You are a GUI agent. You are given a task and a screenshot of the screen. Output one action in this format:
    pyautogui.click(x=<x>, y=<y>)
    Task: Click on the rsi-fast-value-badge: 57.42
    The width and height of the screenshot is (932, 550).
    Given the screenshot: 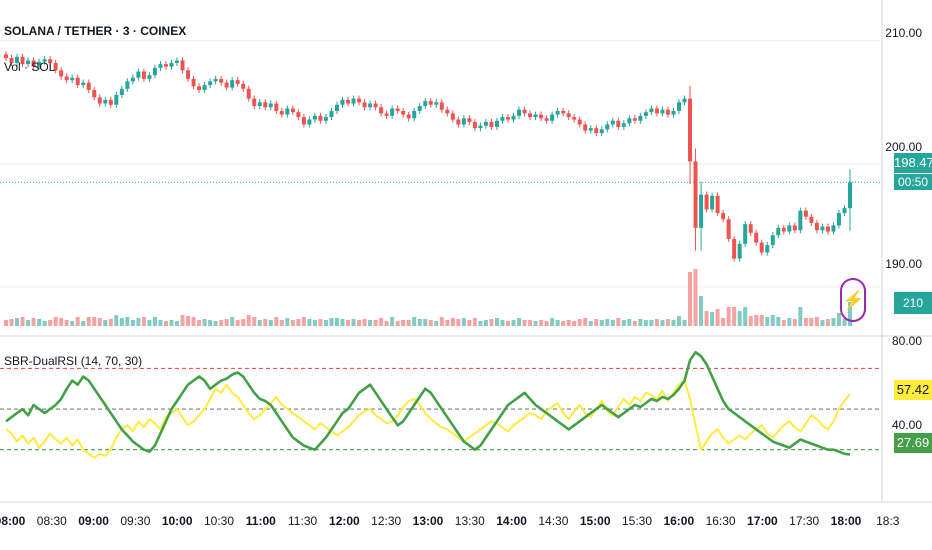 What is the action you would take?
    pyautogui.click(x=913, y=390)
    